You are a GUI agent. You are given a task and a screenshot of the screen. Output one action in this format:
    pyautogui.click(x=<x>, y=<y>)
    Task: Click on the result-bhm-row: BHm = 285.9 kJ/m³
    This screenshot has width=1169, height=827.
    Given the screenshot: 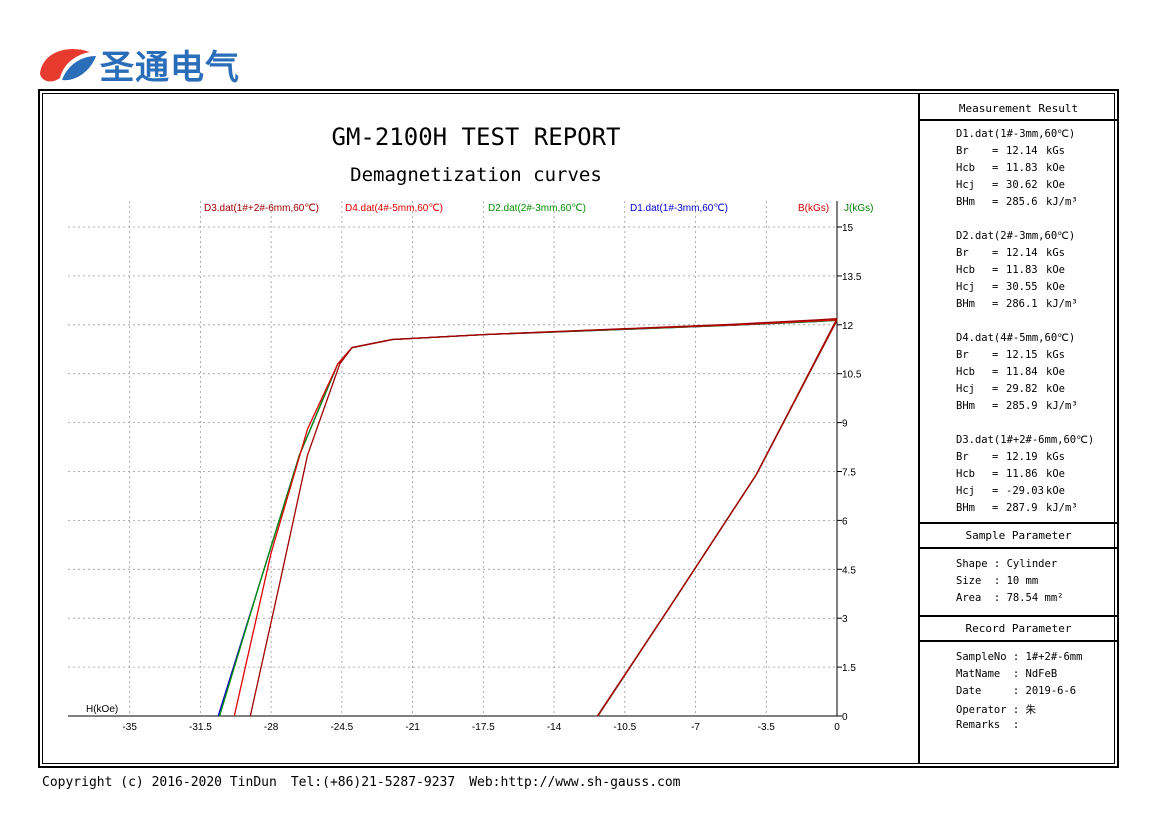 What is the action you would take?
    pyautogui.click(x=1017, y=406)
    